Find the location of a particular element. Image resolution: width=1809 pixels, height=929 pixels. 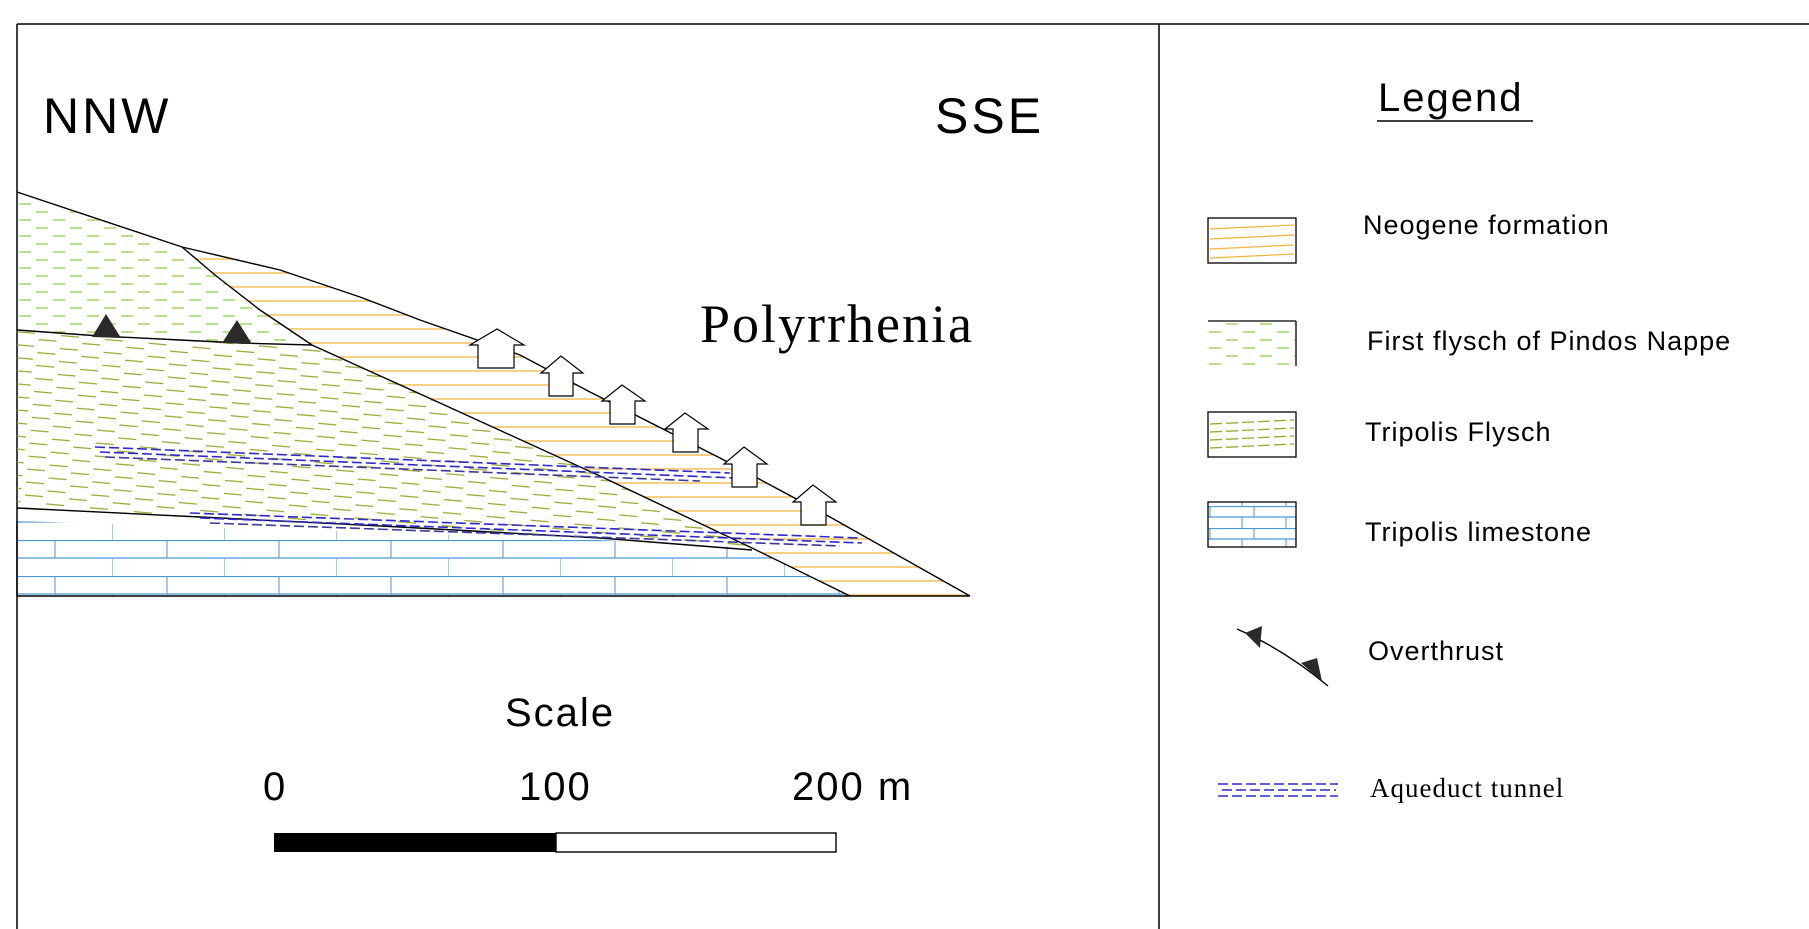

legend-label-aqueduct-tunnel: Aqueduct tunnel is located at coordinates (1467, 788).